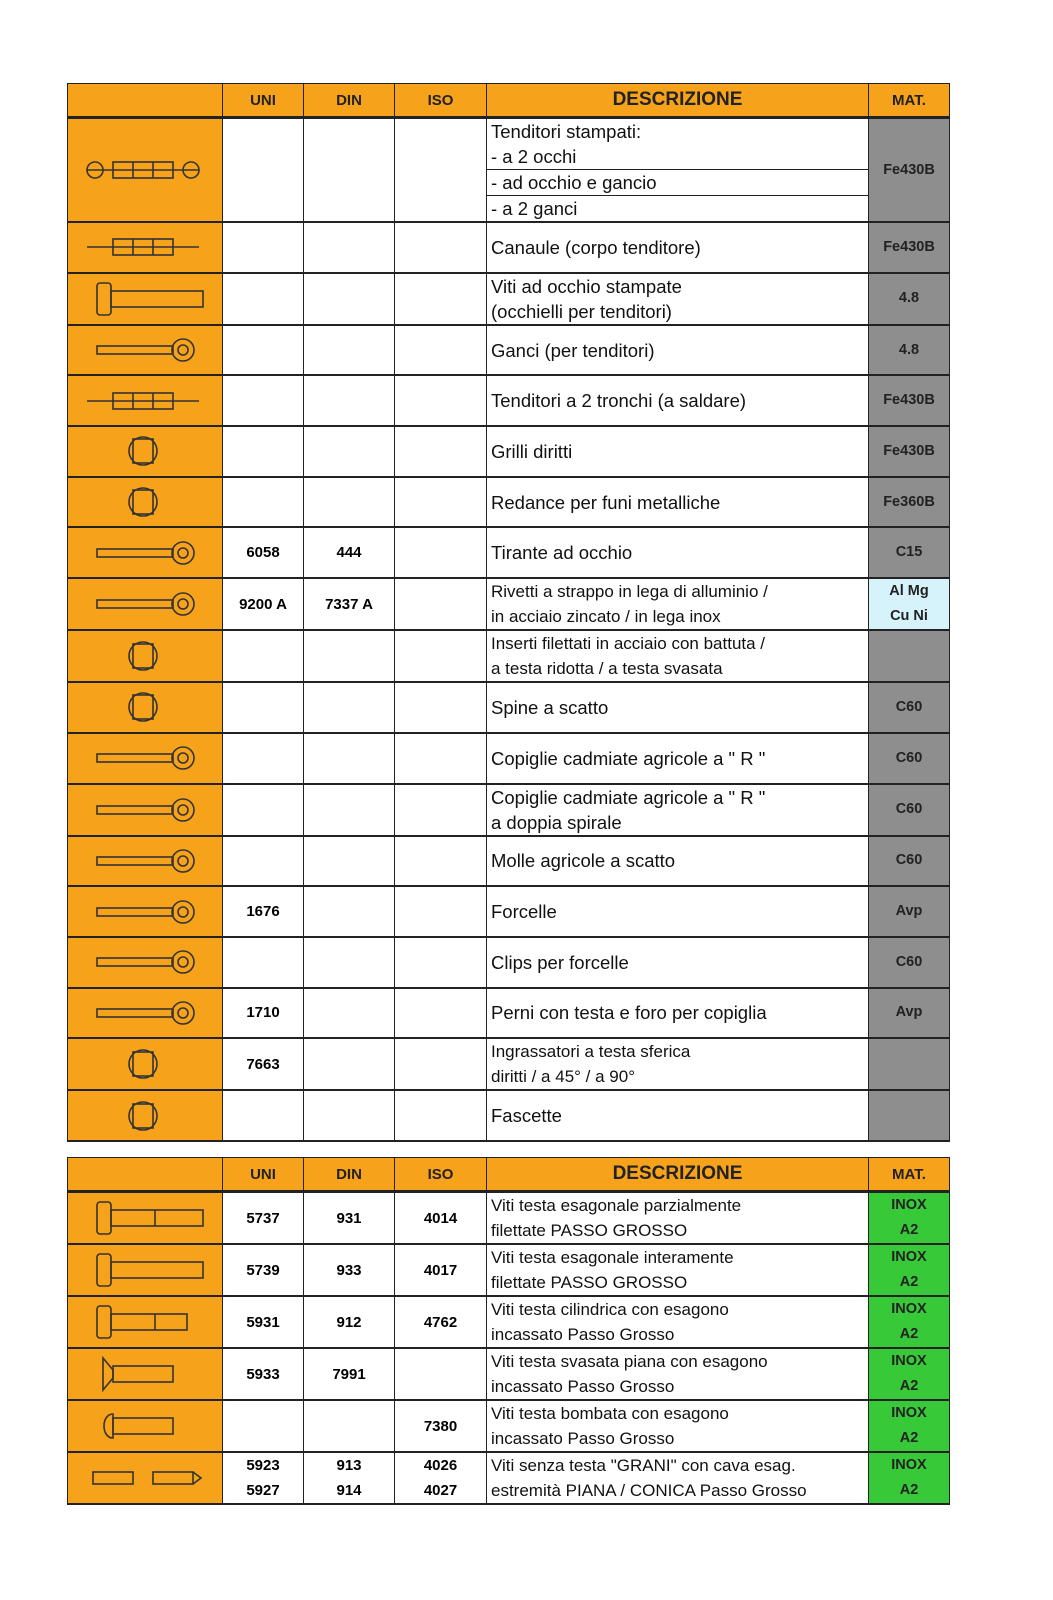  I want to click on din-code: 444, so click(349, 553).